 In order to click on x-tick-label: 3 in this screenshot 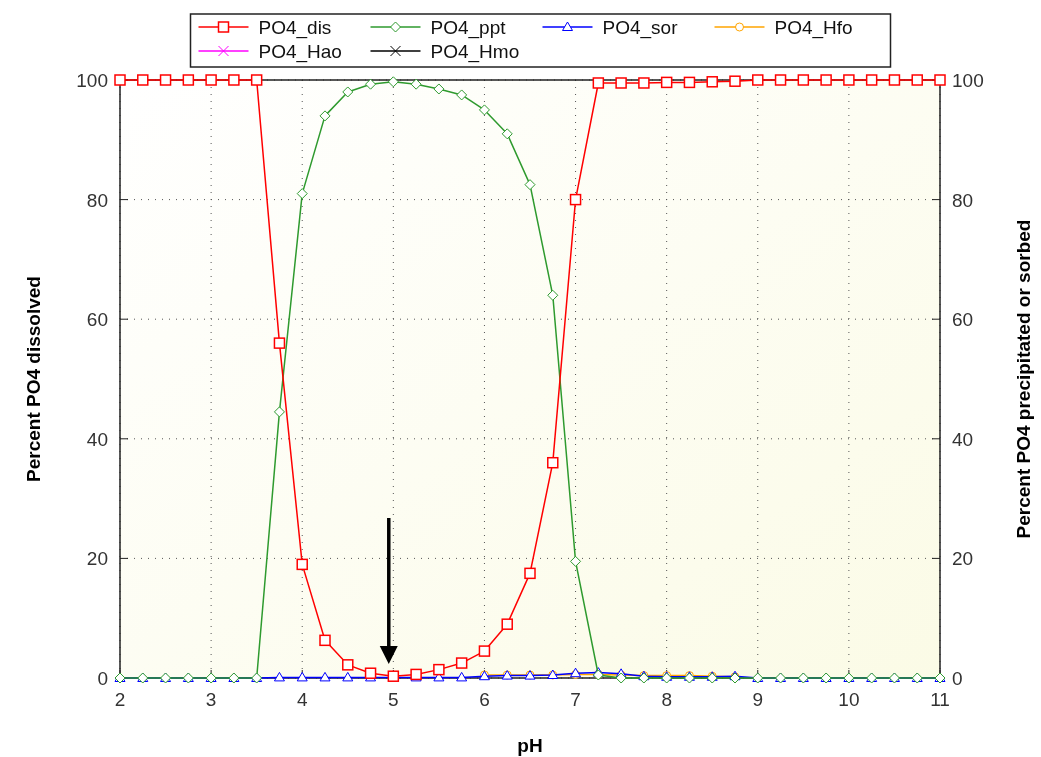, I will do `click(211, 699)`.